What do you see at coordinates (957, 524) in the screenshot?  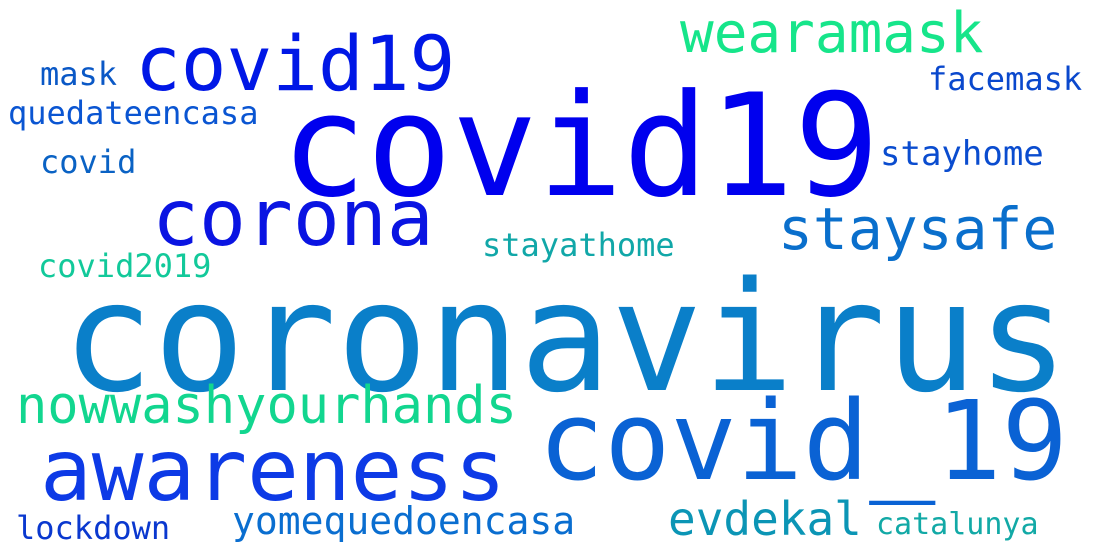 I see `word-catalunya: catalunya` at bounding box center [957, 524].